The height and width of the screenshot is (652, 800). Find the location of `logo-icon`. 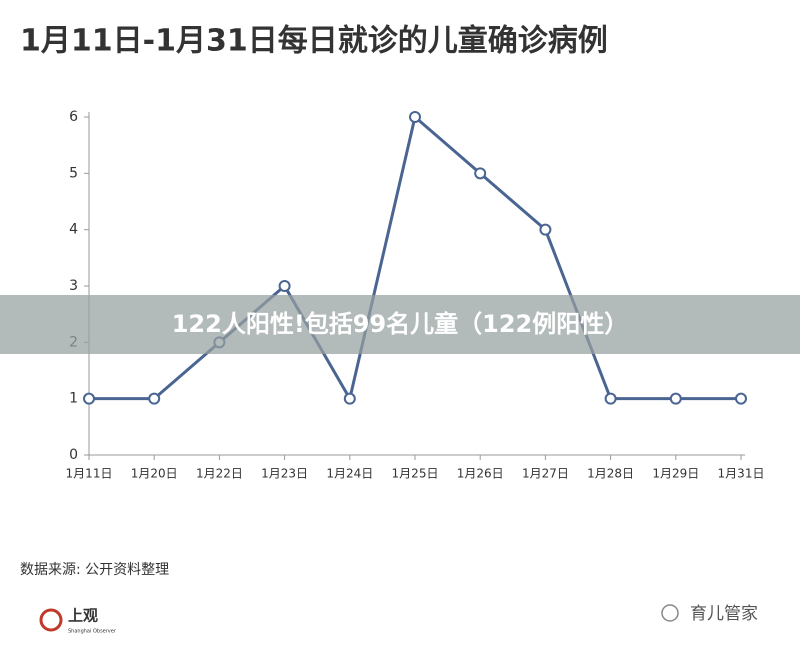

logo-icon is located at coordinates (51, 620).